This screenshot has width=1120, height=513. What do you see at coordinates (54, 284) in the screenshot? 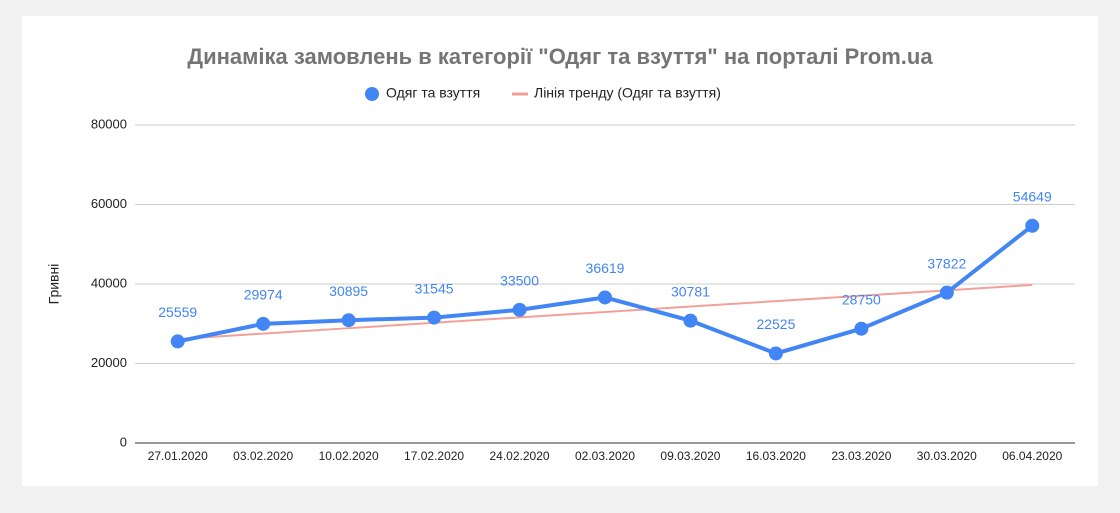
I see `y-axis-title: Гривні` at bounding box center [54, 284].